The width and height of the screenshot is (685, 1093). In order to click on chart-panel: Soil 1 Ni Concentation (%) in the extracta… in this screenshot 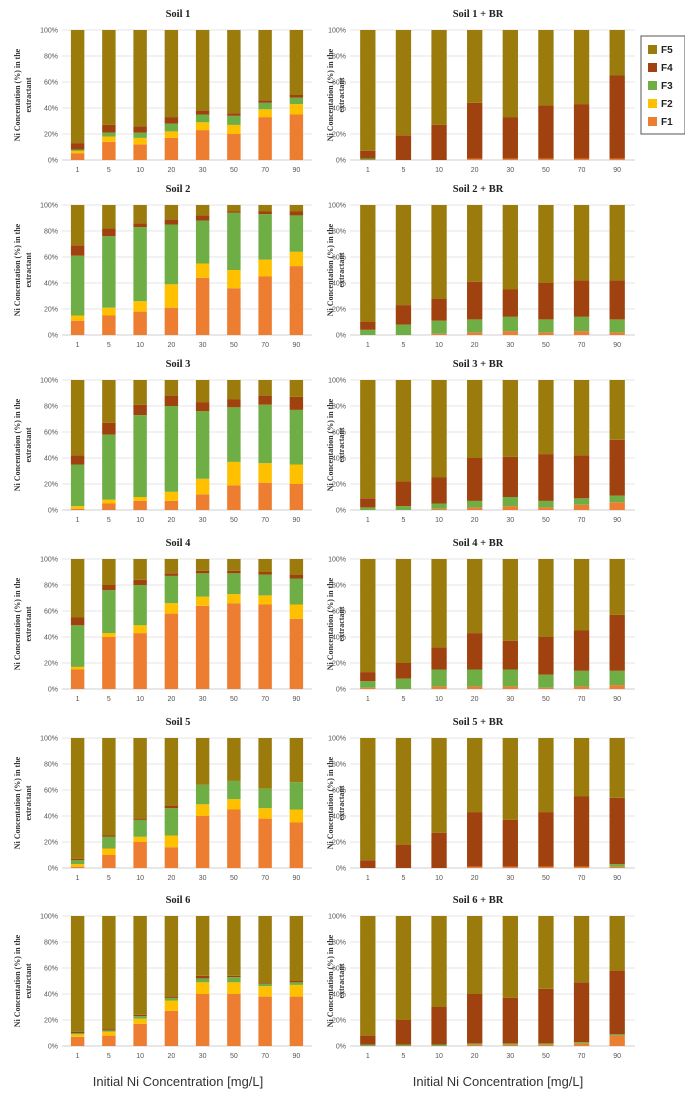, I will do `click(162, 91)`.